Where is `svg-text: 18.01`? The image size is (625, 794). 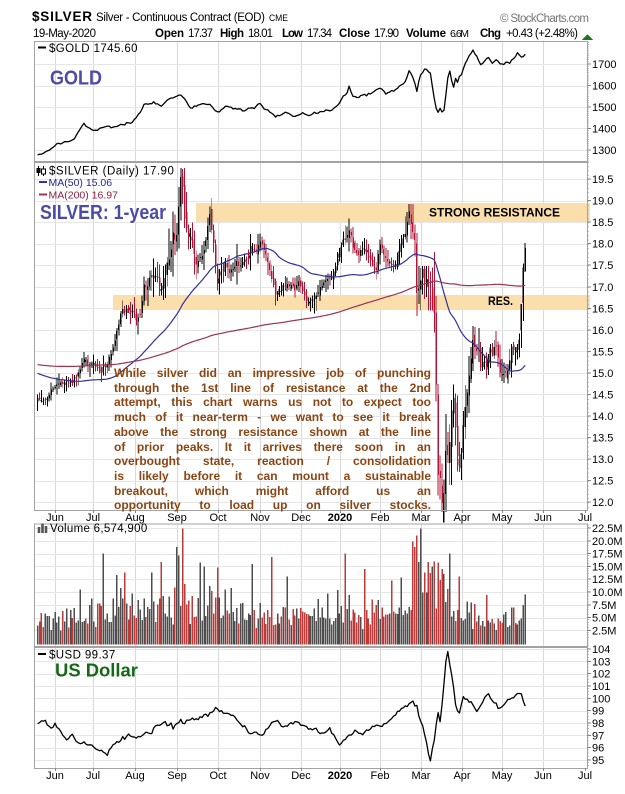
svg-text: 18.01 is located at coordinates (260, 34).